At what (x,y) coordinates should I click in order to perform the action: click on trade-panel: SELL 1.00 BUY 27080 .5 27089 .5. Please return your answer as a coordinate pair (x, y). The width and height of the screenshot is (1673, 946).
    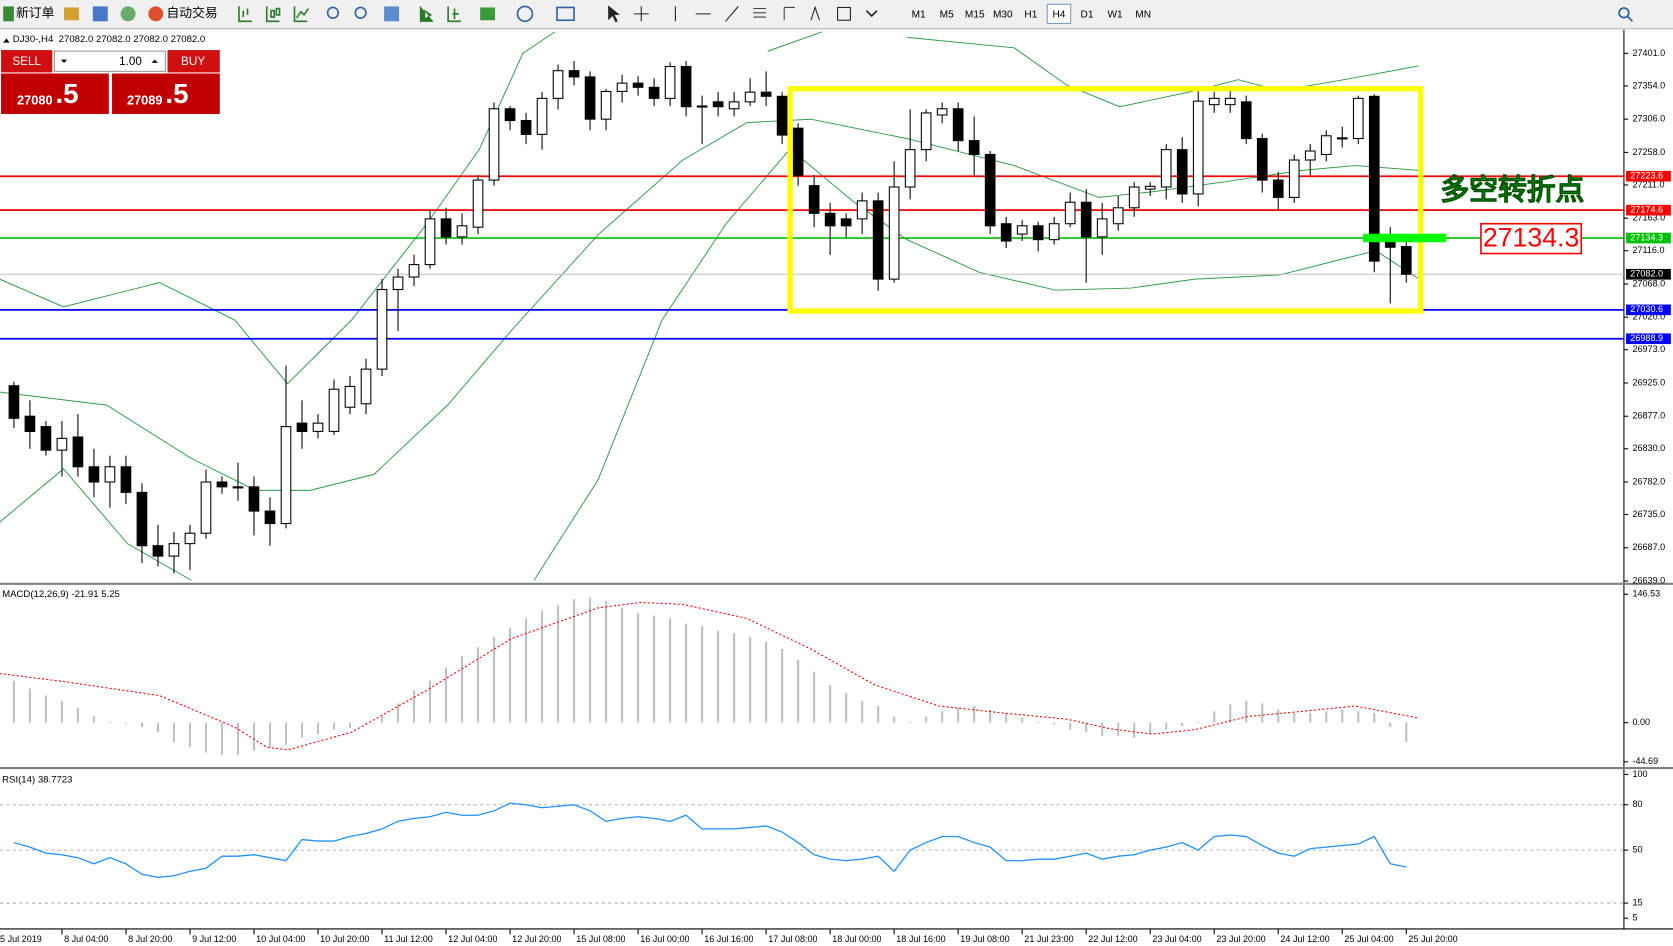
    Looking at the image, I should click on (110, 82).